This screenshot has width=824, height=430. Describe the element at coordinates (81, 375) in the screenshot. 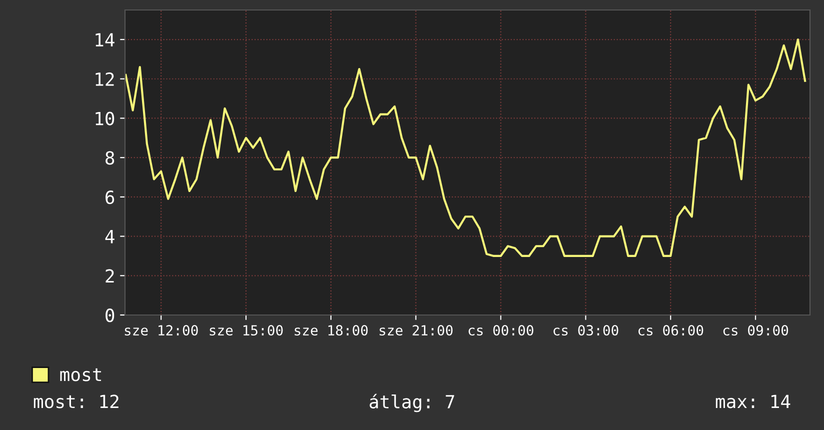

I see `legend-label: most` at that location.